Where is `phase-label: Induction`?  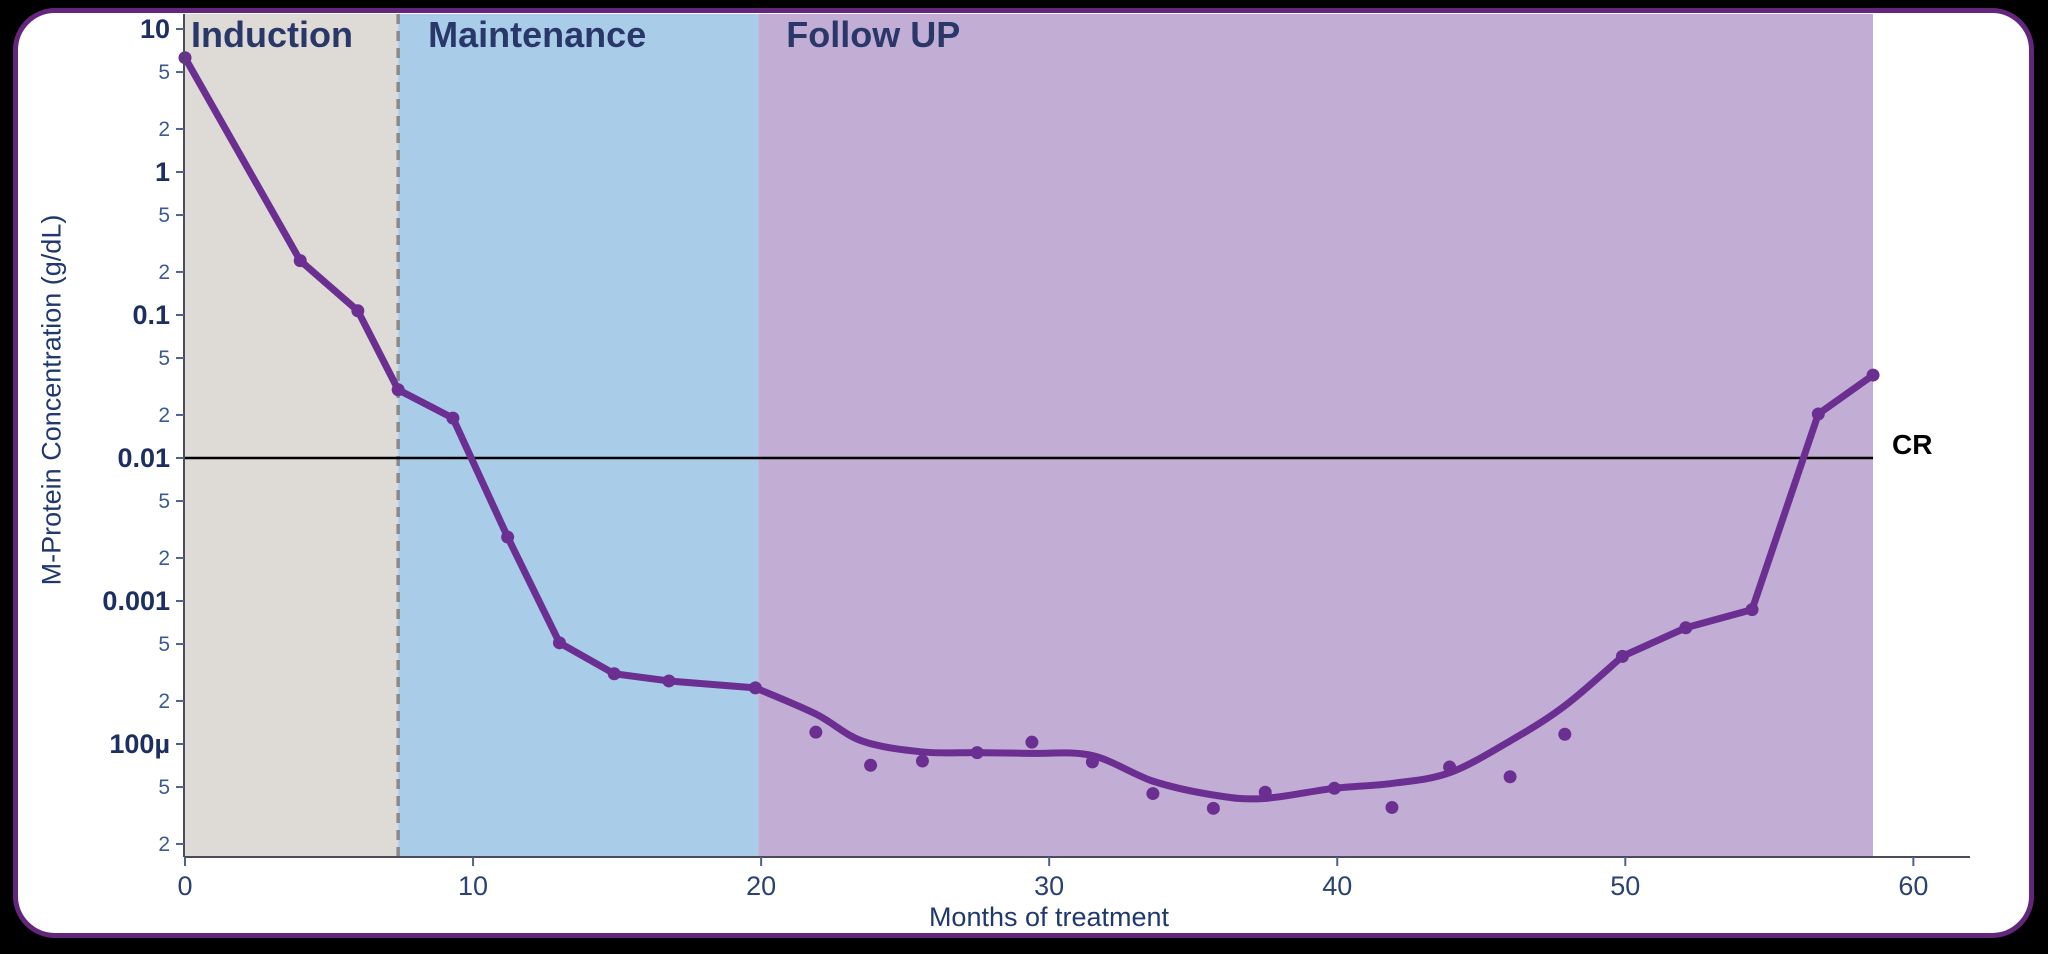
phase-label: Induction is located at coordinates (272, 34).